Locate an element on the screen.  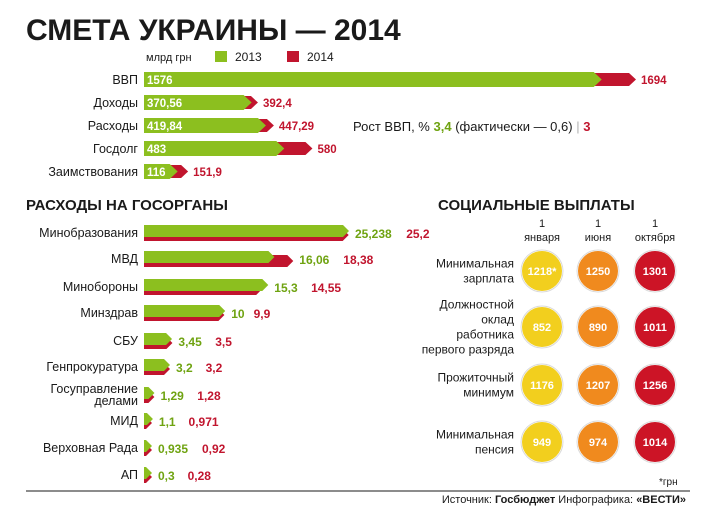
gdp-growth-prefix: Рост ВВП, % is located at coordinates (391, 126).